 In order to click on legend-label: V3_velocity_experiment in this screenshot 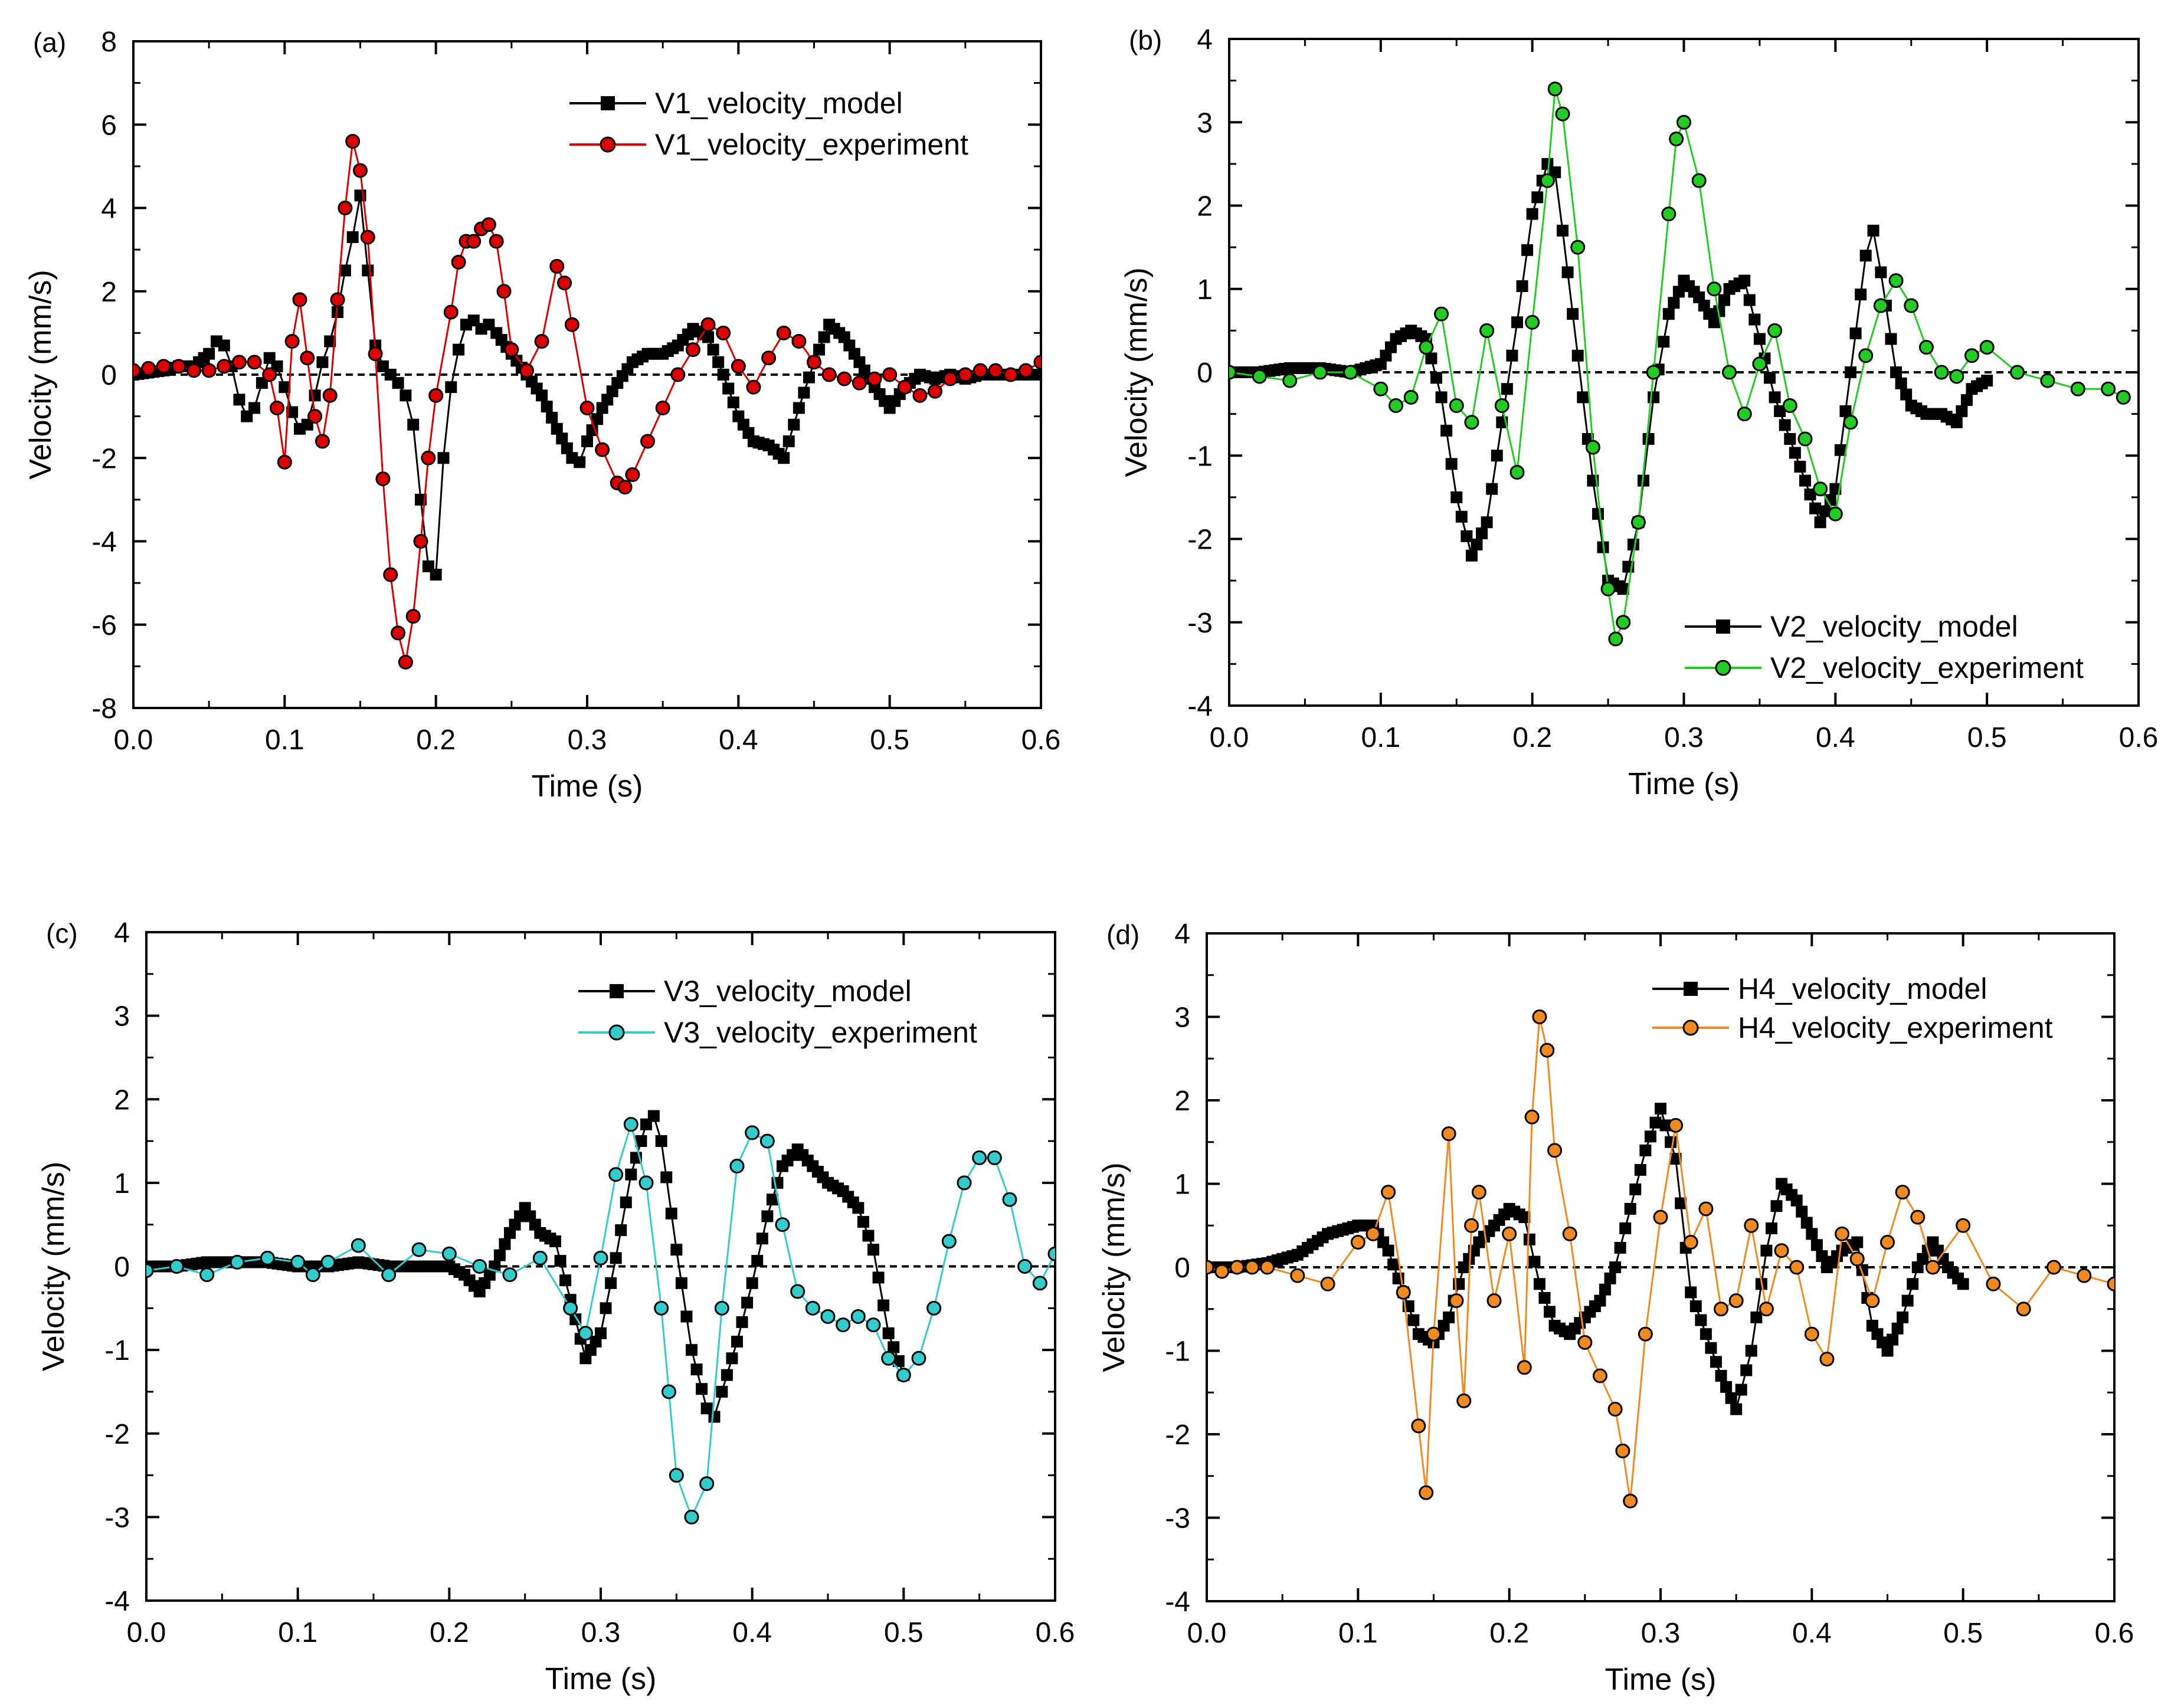, I will do `click(820, 1032)`.